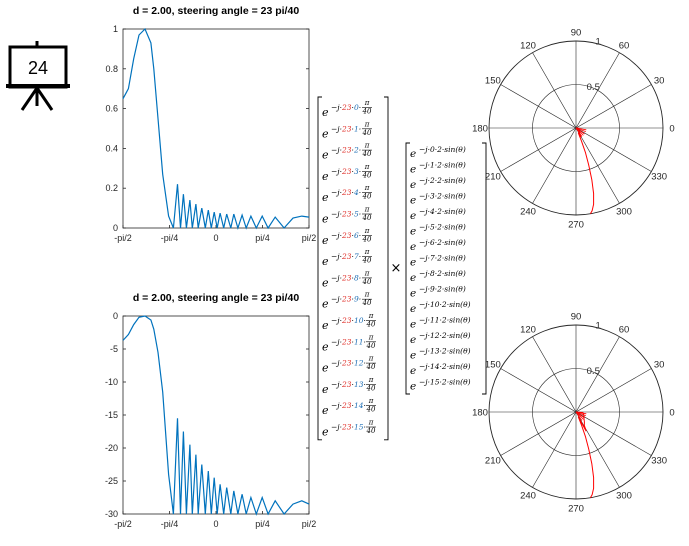 Image resolution: width=689 pixels, height=546 pixels. Describe the element at coordinates (438, 261) in the screenshot. I see `matrix2-entry: e −j·7·2·sin(θ)` at that location.